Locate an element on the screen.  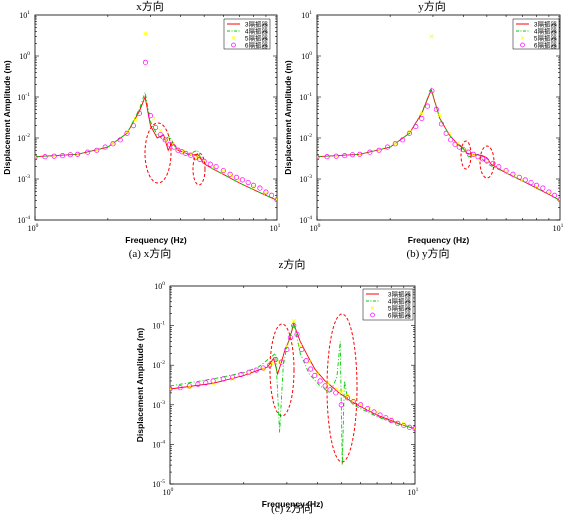
y-tick-label: 10⁻² is located at coordinates (305, 138).